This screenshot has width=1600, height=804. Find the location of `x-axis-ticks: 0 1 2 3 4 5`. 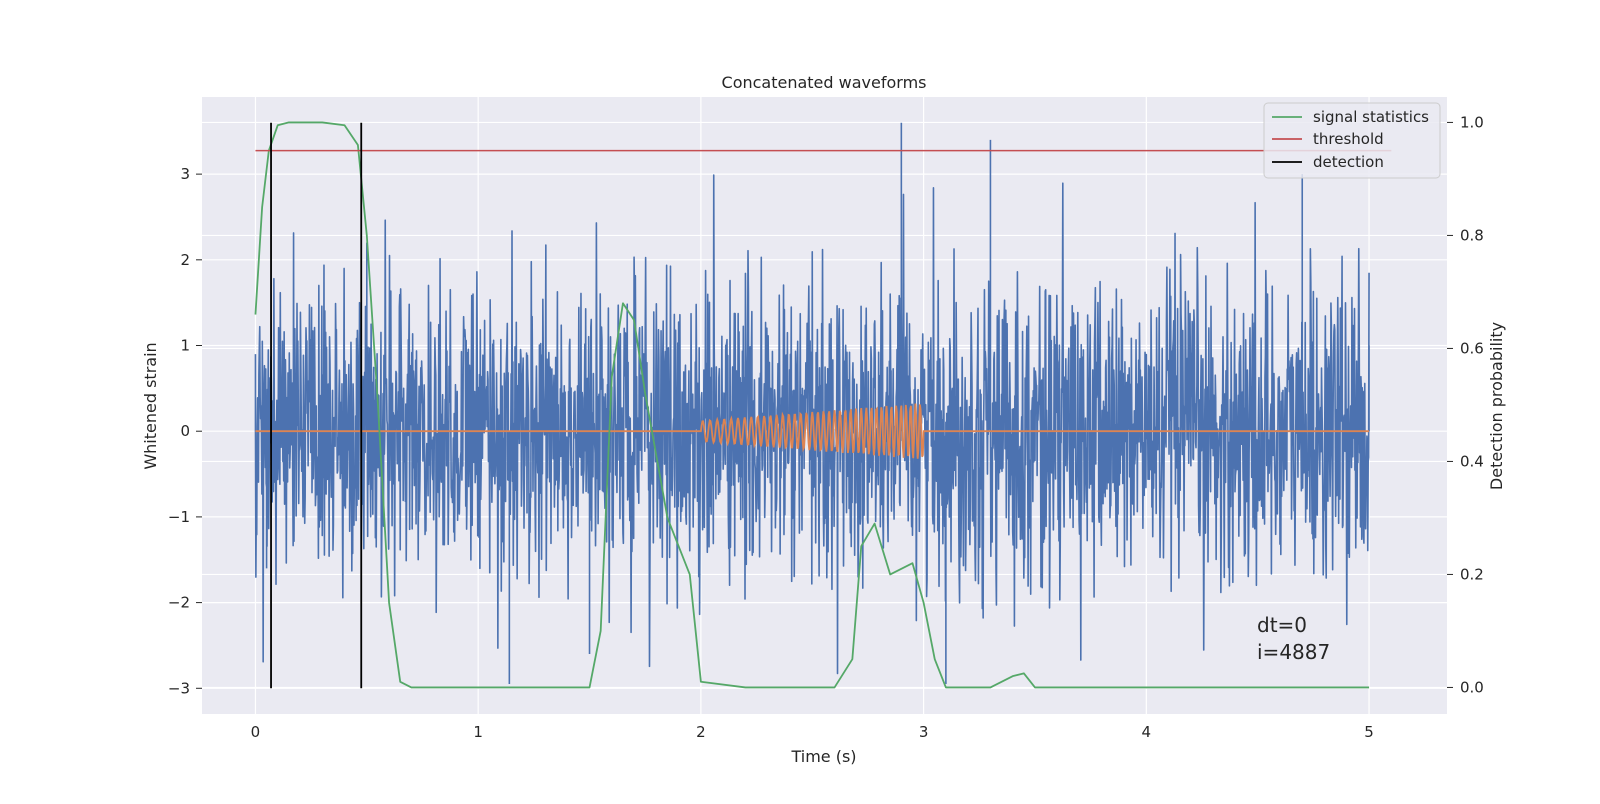

x-axis-ticks: 0 1 2 3 4 5 is located at coordinates (812, 732).